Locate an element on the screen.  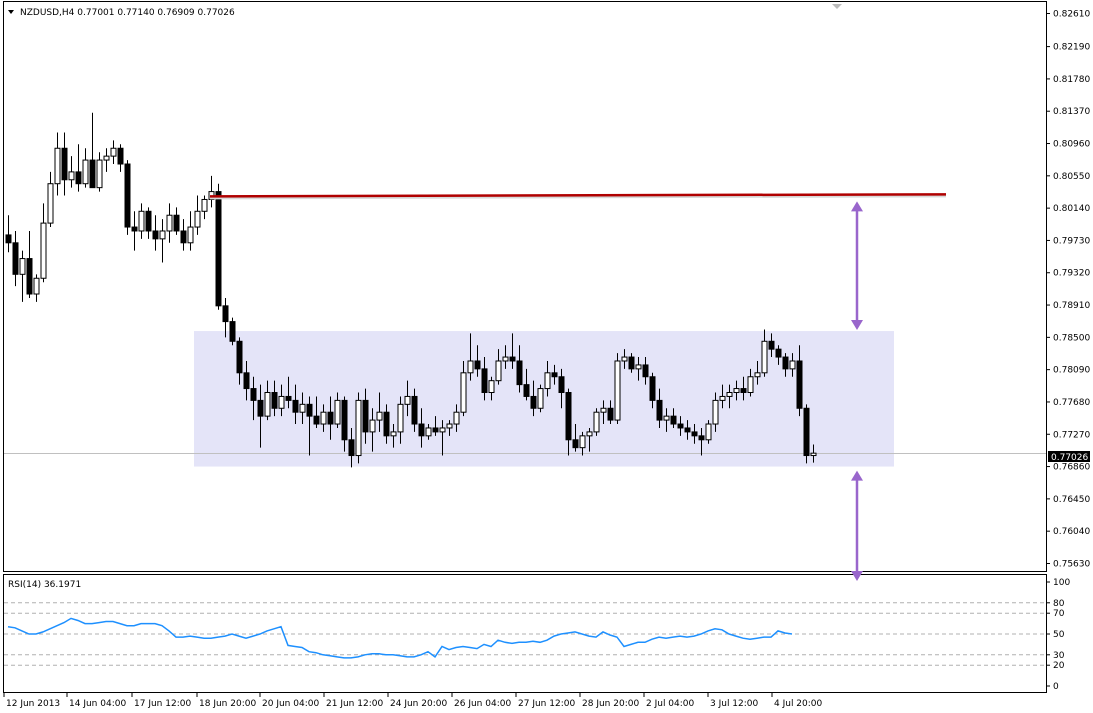
scroll-marker-icon is located at coordinates (837, 6).